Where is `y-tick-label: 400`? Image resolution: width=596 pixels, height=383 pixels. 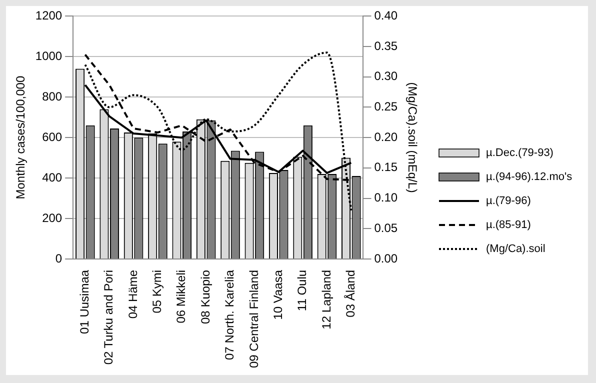 y-tick-label: 400 is located at coordinates (52, 177).